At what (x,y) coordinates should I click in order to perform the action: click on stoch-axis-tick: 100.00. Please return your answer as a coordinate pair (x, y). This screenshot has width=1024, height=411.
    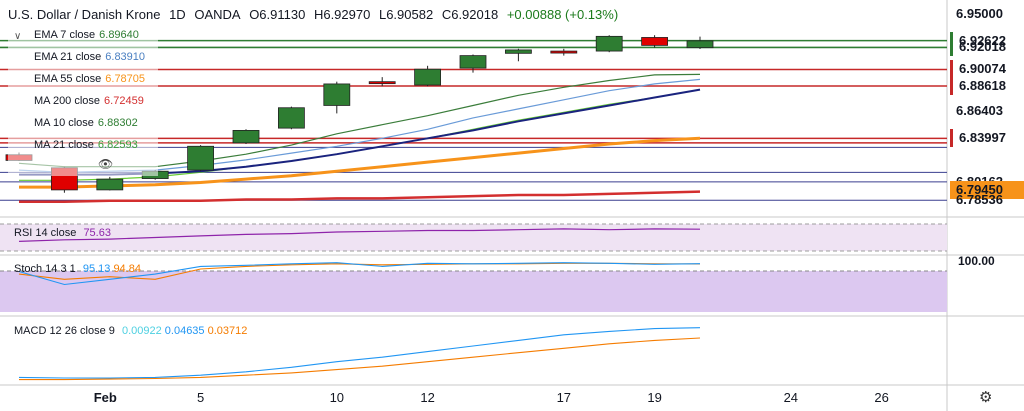
    Looking at the image, I should click on (976, 261).